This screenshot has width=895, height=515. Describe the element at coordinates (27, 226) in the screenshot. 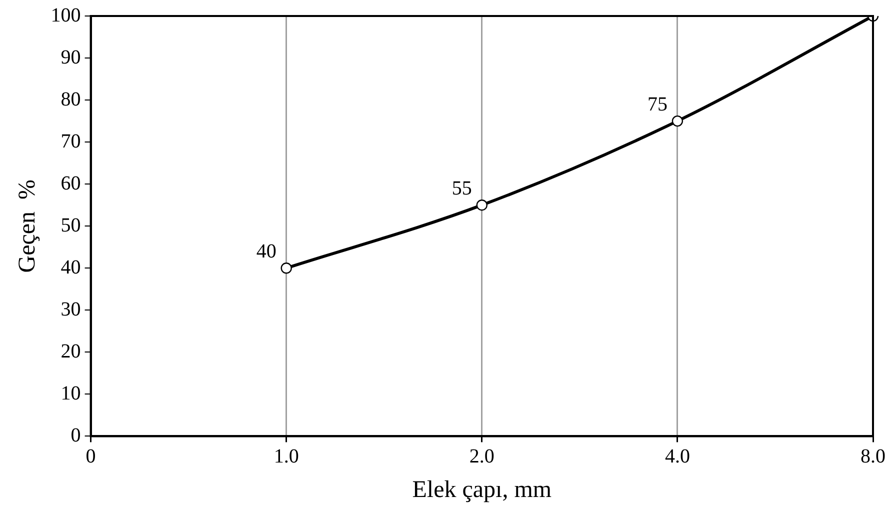

I see `y-axis-title: Geçen %` at that location.